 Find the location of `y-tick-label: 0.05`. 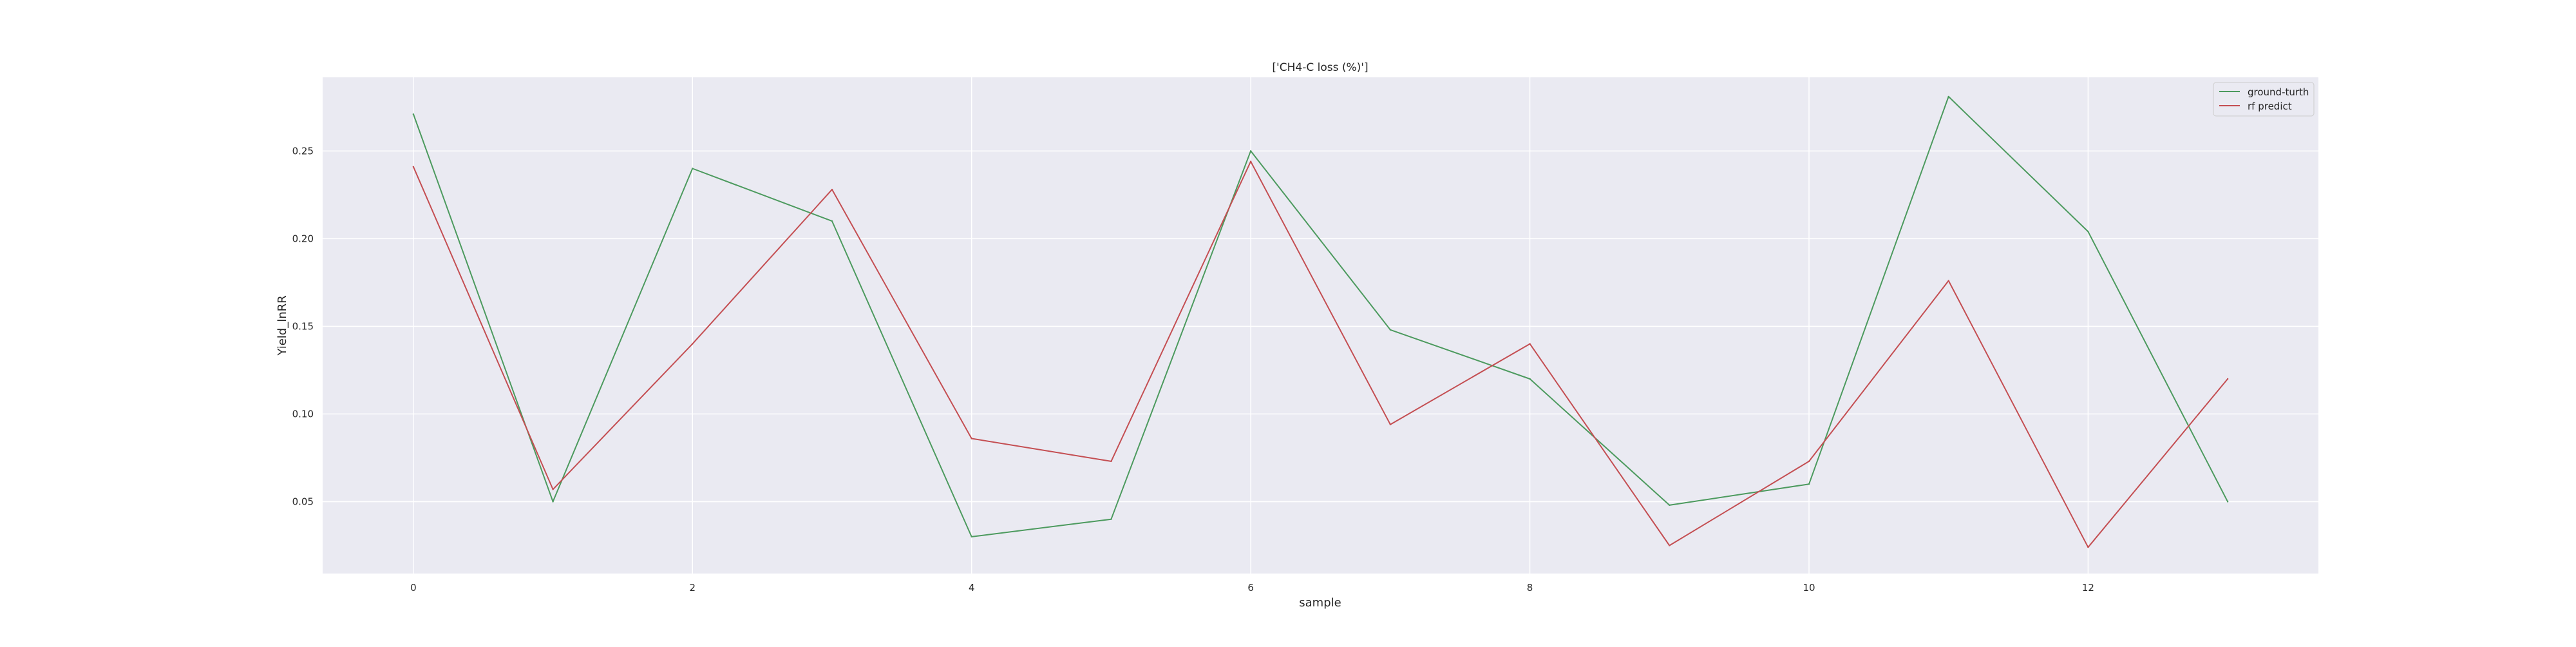

y-tick-label: 0.05 is located at coordinates (303, 501).